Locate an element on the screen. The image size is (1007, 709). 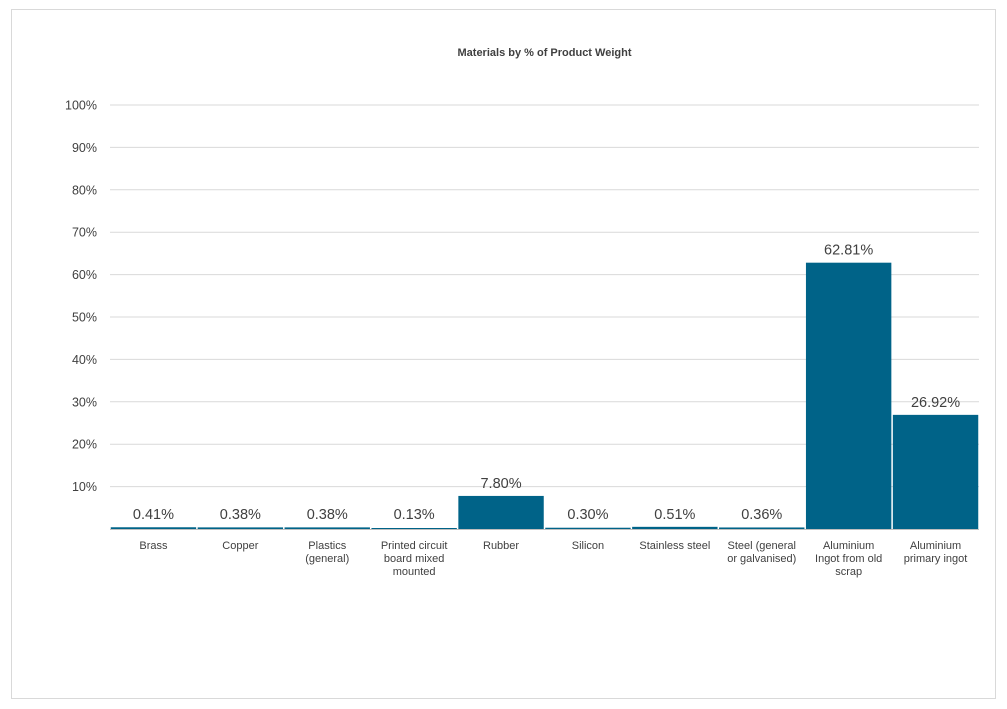
x-tick-label: Stainless steel is located at coordinates (674, 546).